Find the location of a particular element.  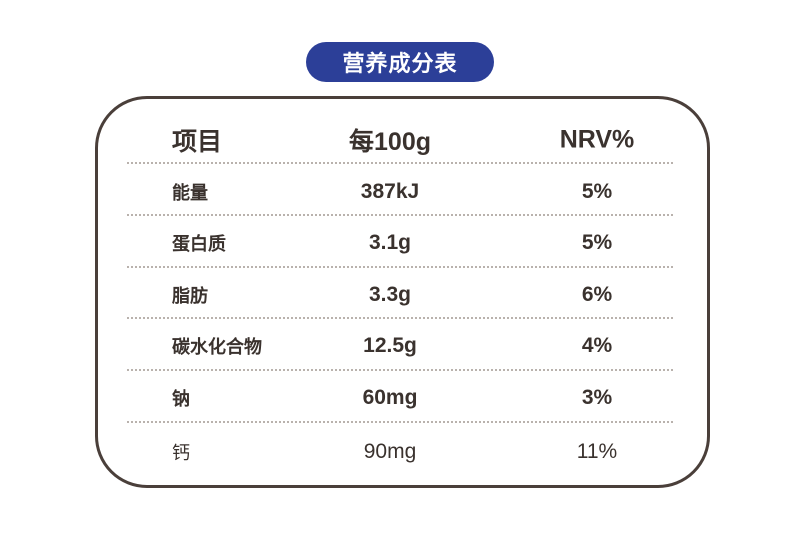

table-cell: 碳水化合物 is located at coordinates (217, 347).